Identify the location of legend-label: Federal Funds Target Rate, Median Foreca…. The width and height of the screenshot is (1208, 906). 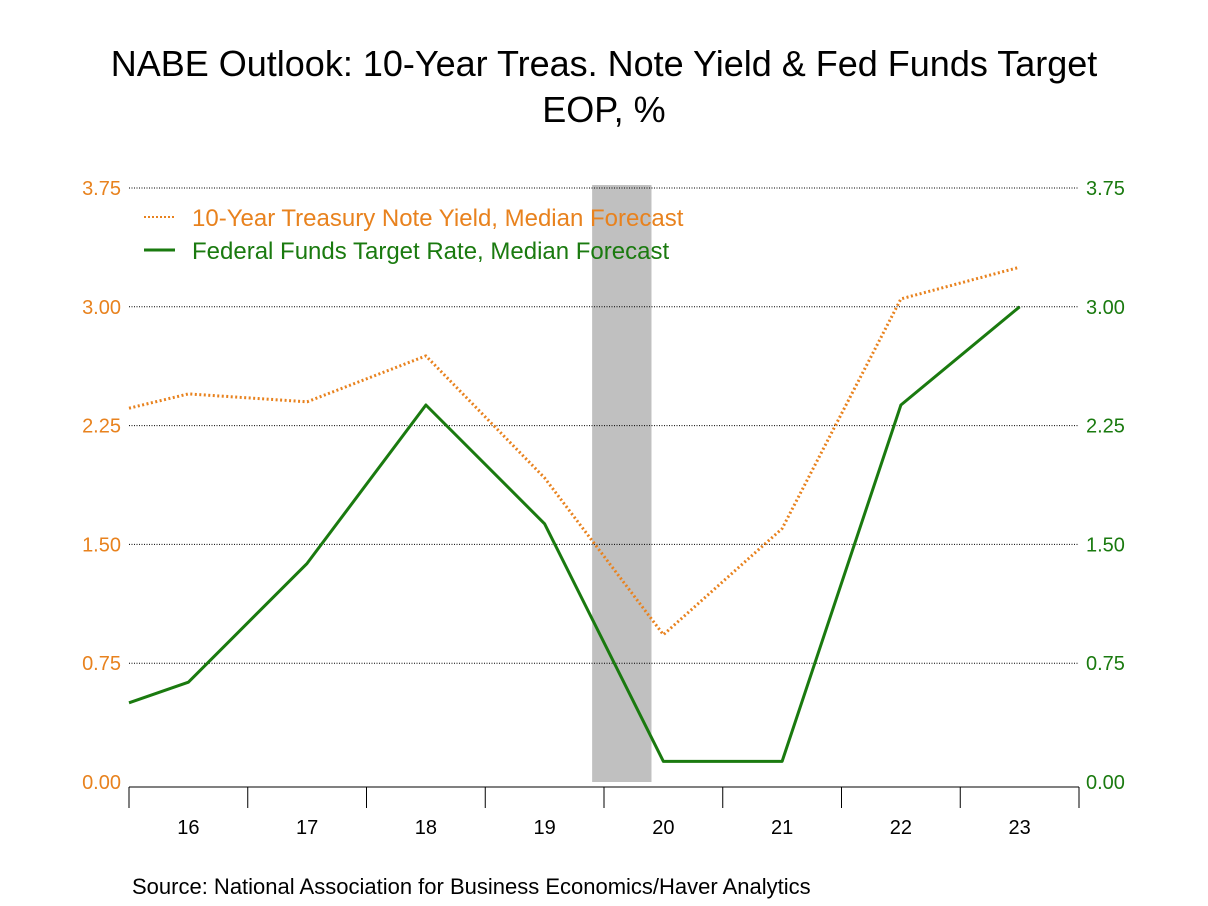
(430, 251).